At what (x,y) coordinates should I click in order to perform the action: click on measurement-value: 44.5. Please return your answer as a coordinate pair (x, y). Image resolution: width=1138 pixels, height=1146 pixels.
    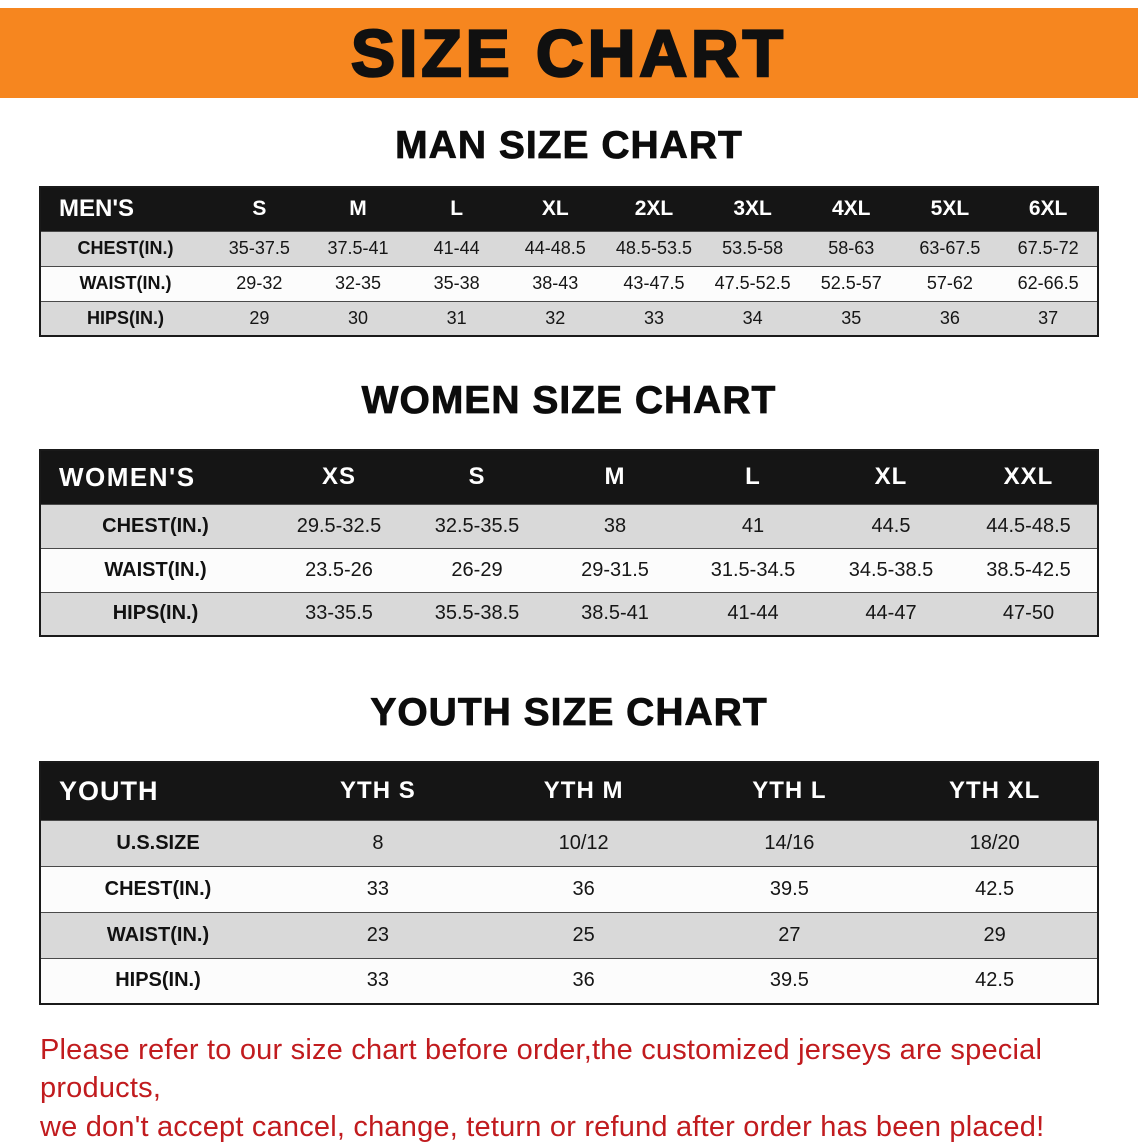
    Looking at the image, I should click on (891, 525).